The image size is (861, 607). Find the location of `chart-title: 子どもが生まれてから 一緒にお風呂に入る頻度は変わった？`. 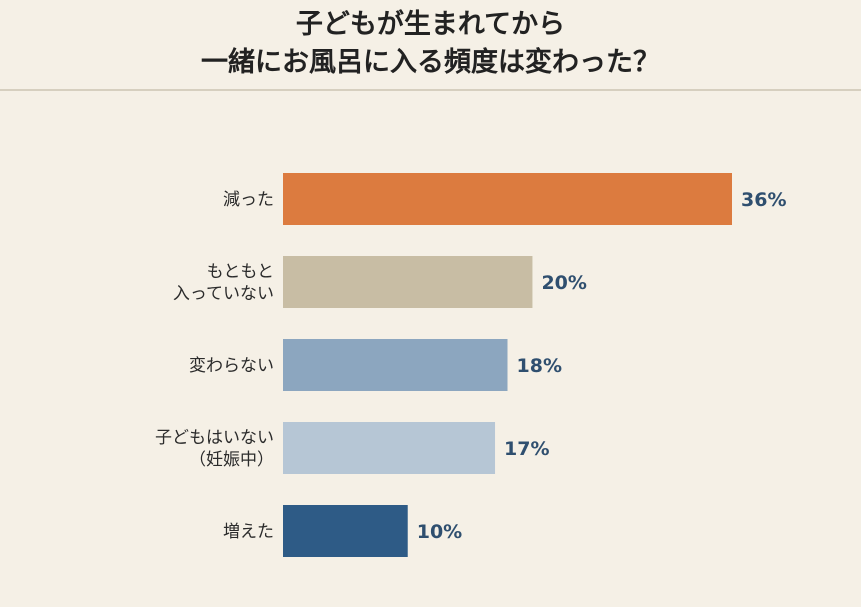

chart-title: 子どもが生まれてから 一緒にお風呂に入る頻度は変わった？ is located at coordinates (430, 44).